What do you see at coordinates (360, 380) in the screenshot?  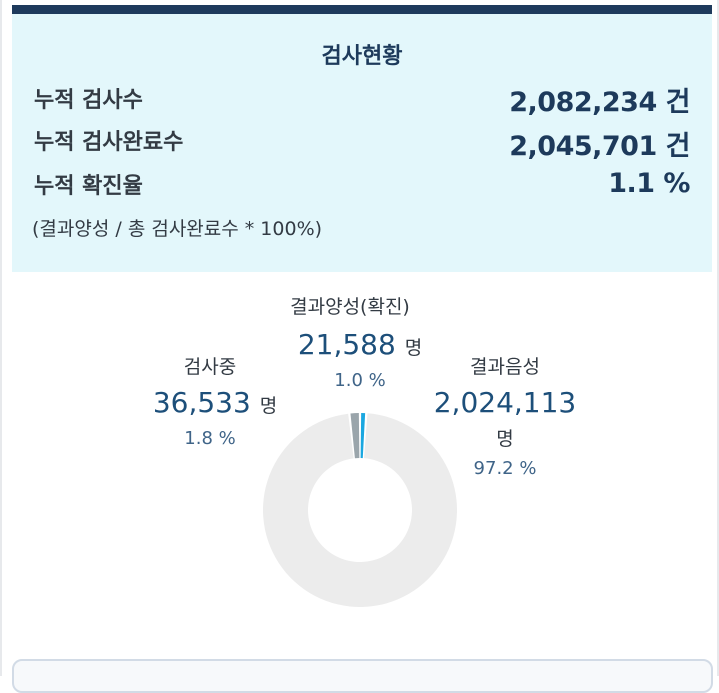 I see `positive-percent: 1.0 %` at bounding box center [360, 380].